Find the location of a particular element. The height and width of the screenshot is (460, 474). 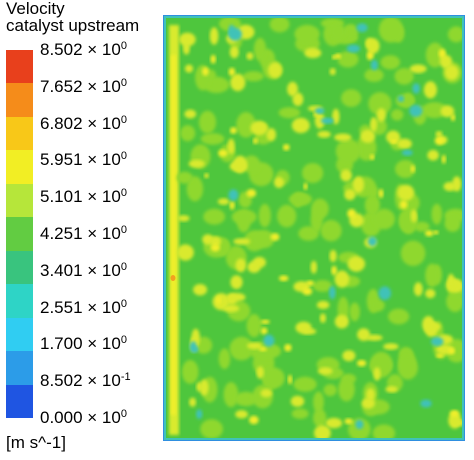

colorbar-tick-label: 5.951 × 100 is located at coordinates (83, 160).